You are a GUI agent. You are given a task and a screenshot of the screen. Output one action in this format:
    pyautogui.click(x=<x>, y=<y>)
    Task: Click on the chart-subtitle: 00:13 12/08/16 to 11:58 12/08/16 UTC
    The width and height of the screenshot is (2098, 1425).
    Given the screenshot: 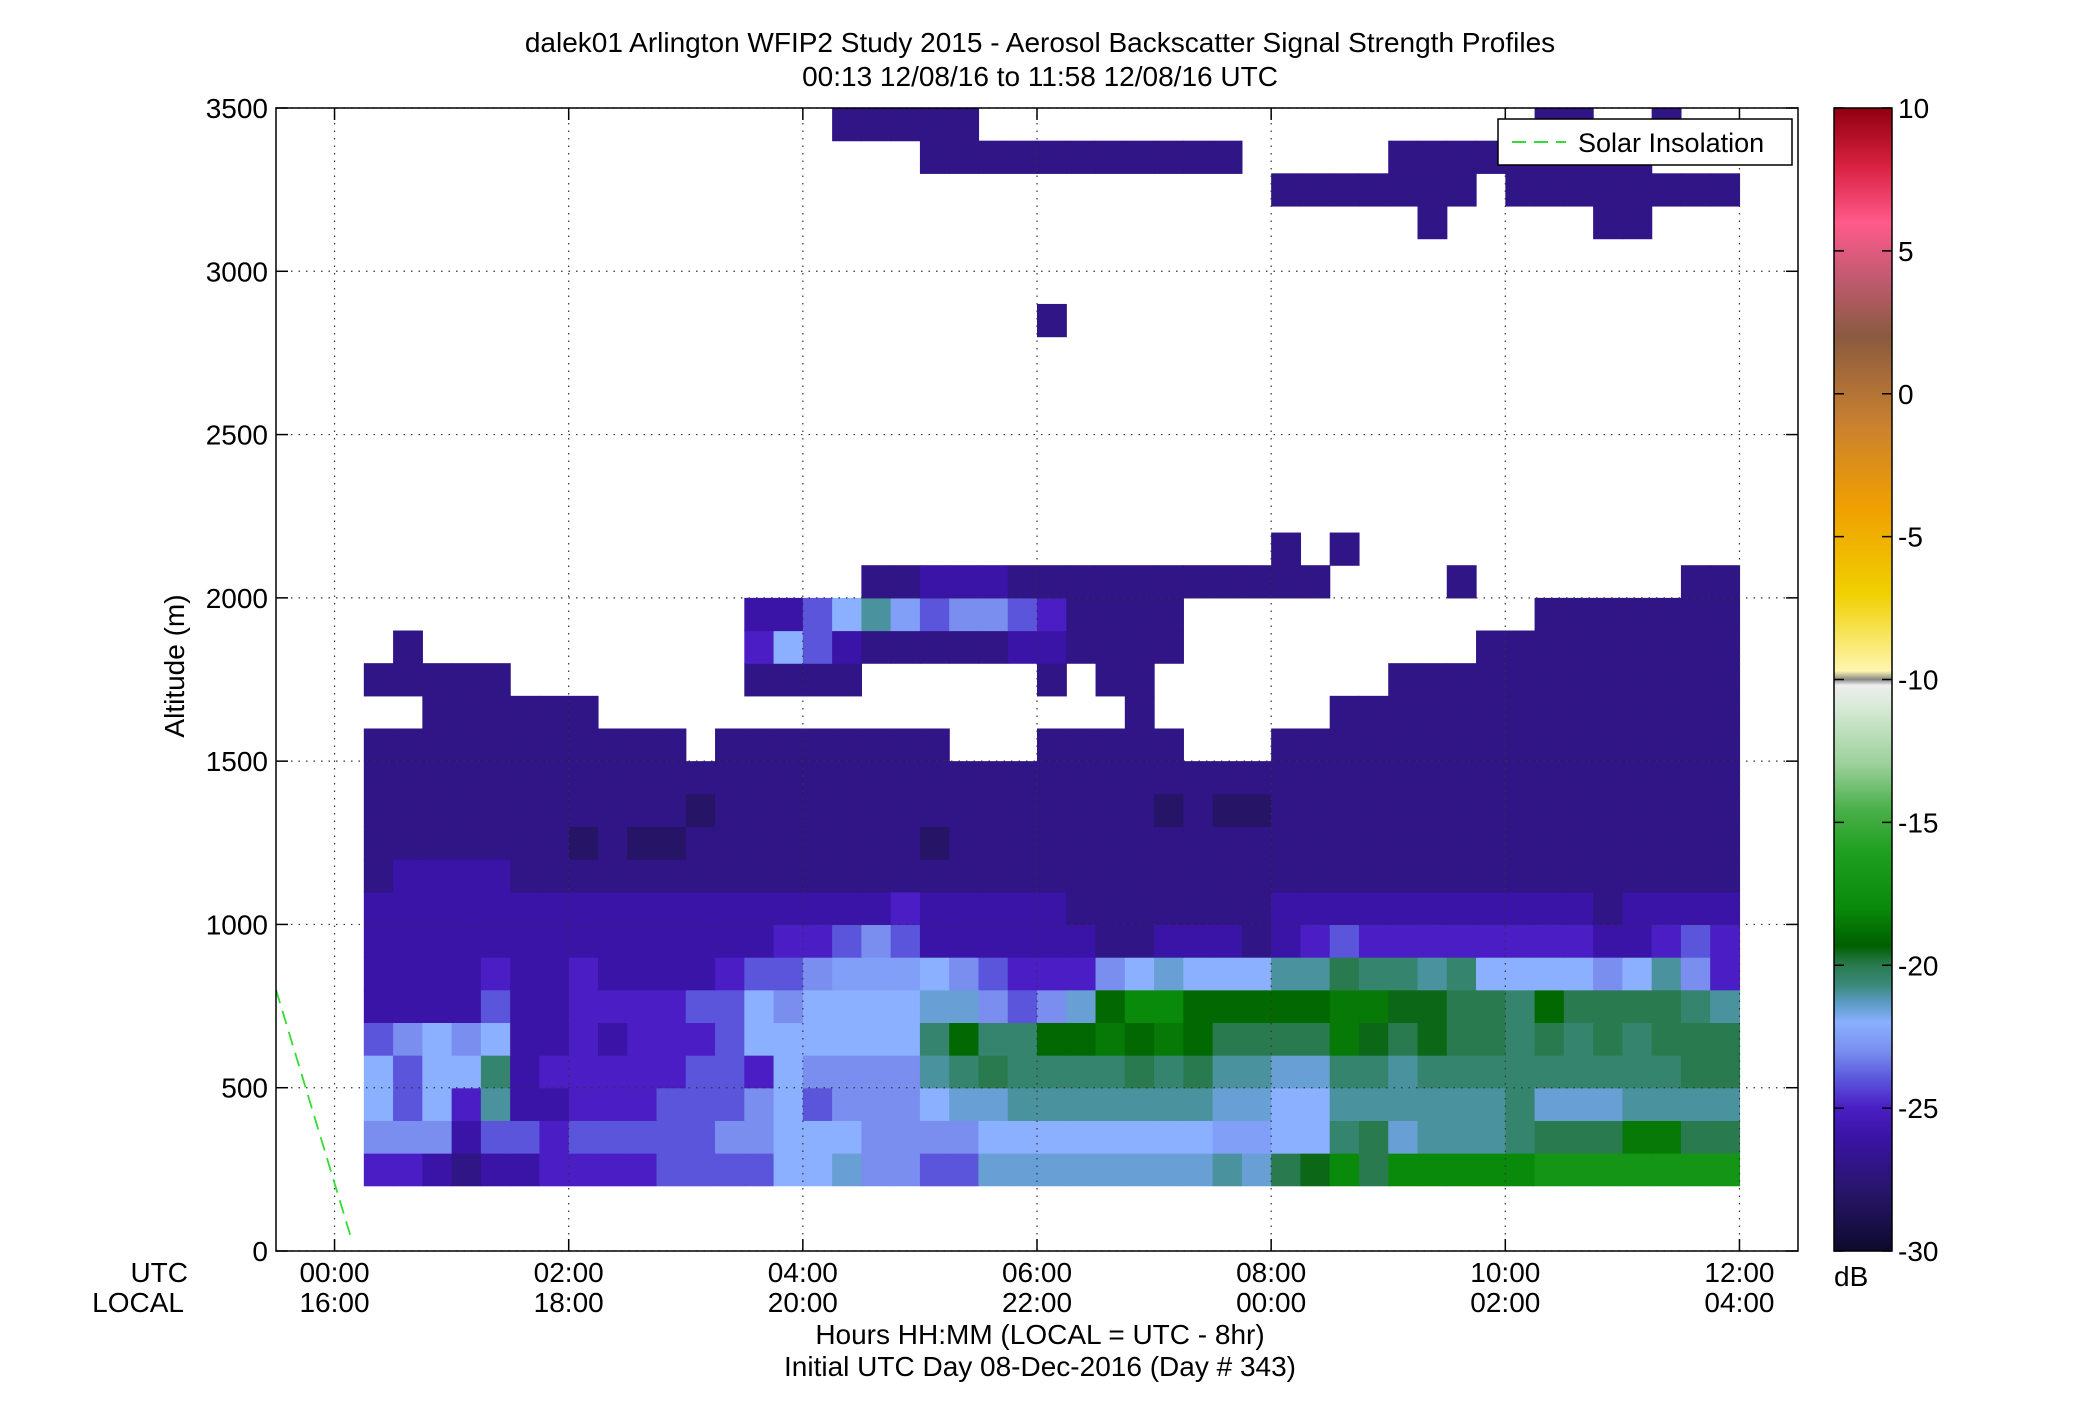 What is the action you would take?
    pyautogui.click(x=1040, y=76)
    